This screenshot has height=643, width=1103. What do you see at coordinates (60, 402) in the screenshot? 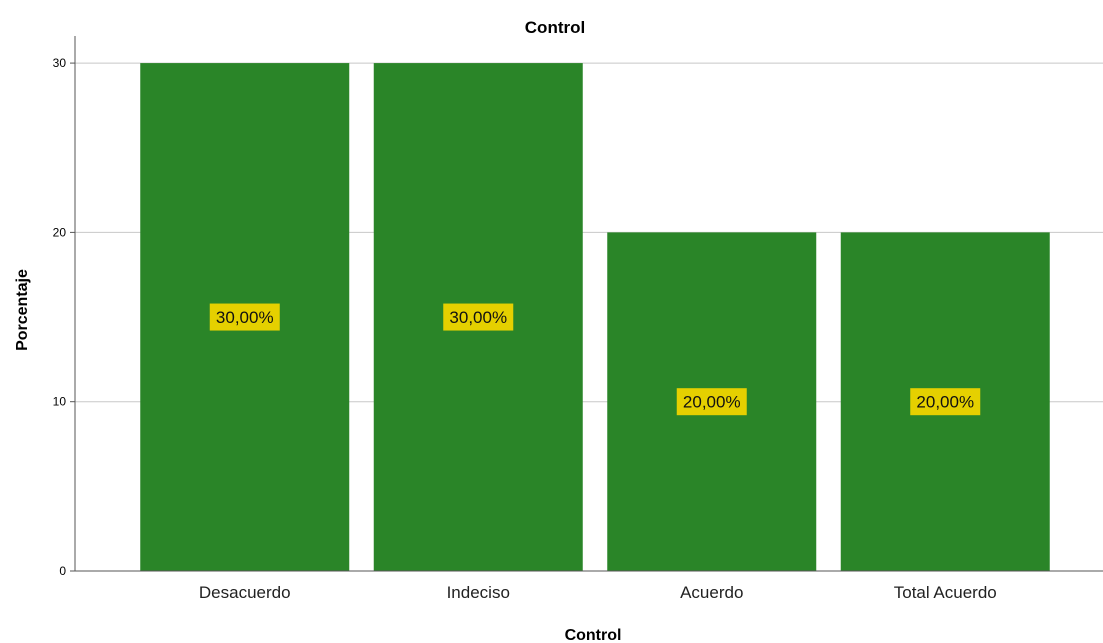
I see `y-tick-label: 10` at bounding box center [60, 402].